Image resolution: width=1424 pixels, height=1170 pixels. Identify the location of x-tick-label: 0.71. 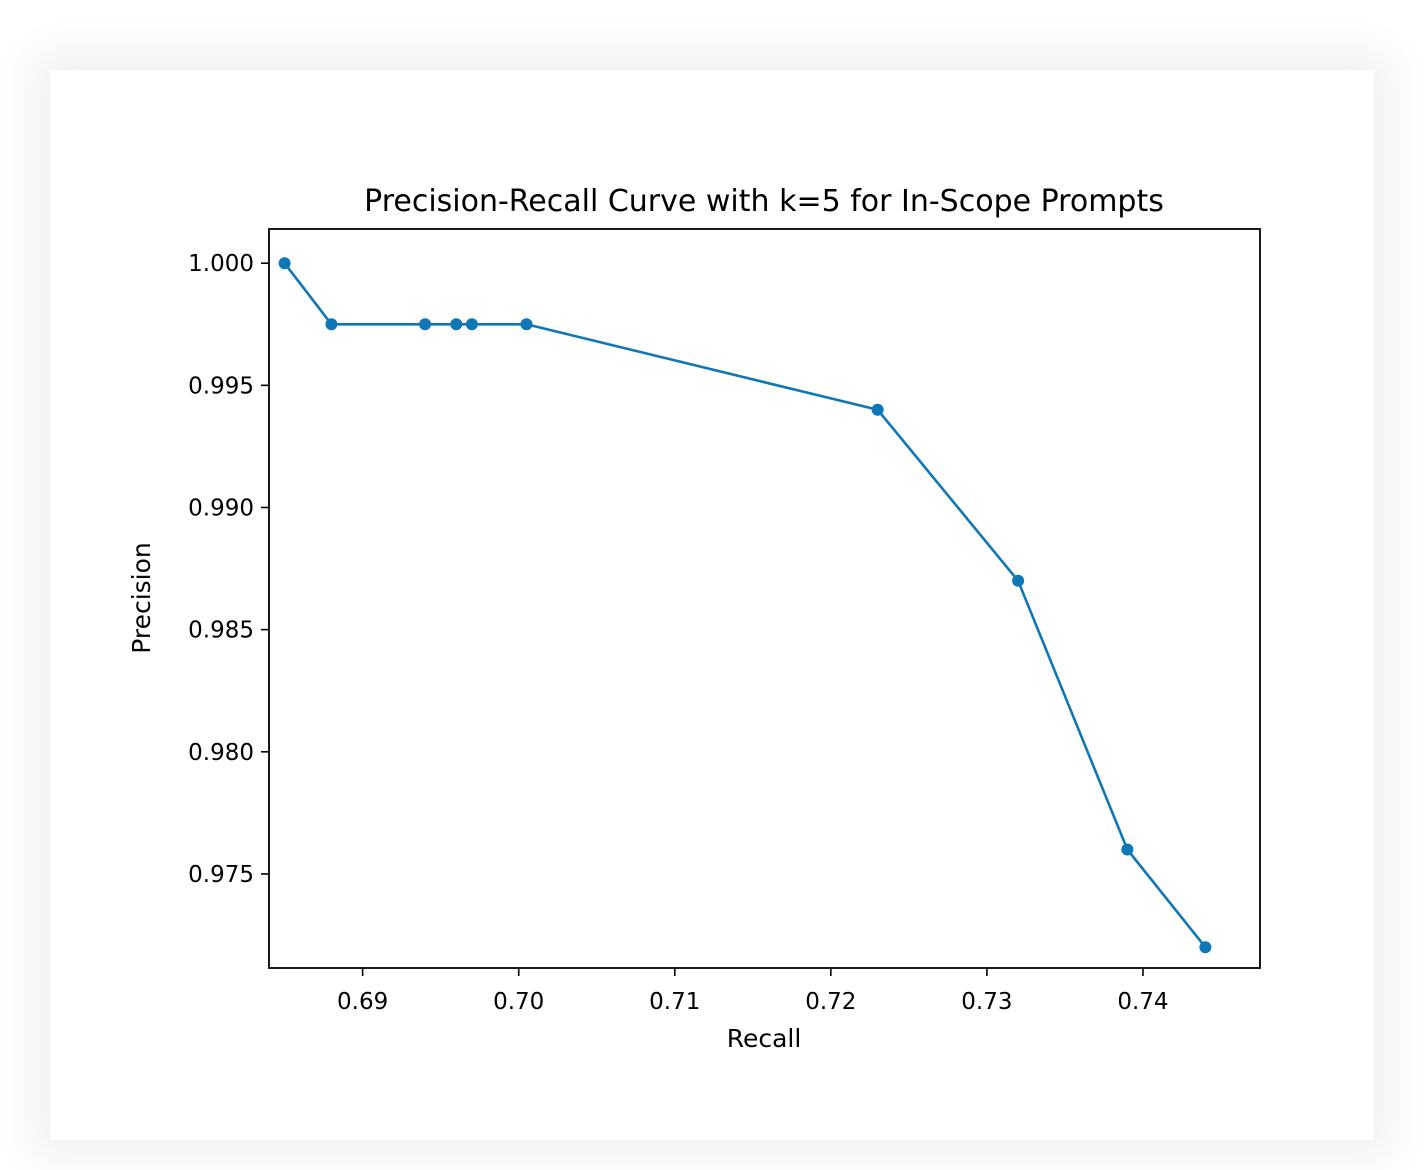
(674, 1002).